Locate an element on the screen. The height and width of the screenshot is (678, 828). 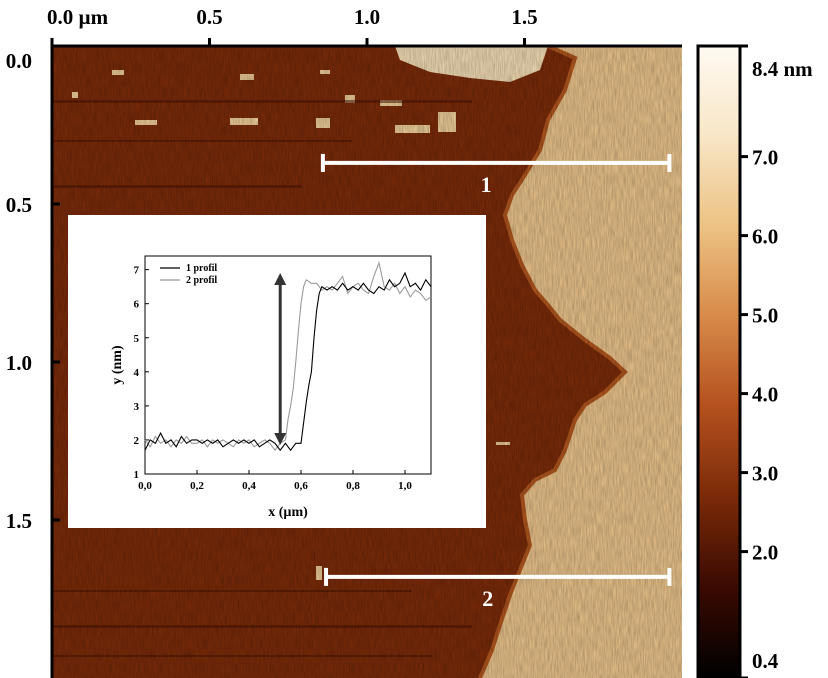
colorbar: 8.4 nm 7.0 6.0 5.0 4.0 3.0 2.0 0.4 is located at coordinates (754, 361).